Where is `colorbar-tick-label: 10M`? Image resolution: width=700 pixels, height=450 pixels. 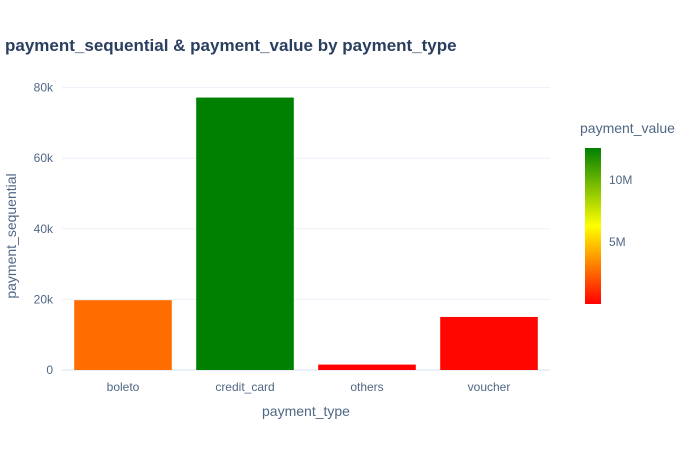
colorbar-tick-label: 10M is located at coordinates (620, 180).